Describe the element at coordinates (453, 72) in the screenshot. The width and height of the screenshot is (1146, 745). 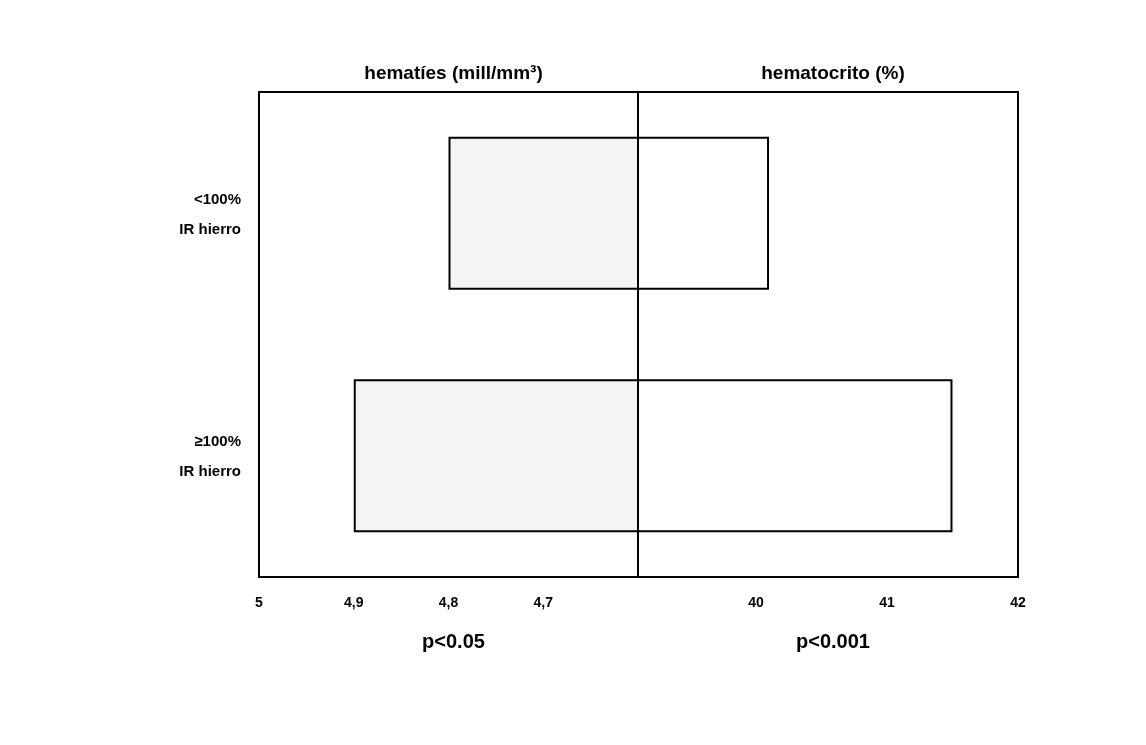
I see `chart-title: hematíes (mill/mm³)` at that location.